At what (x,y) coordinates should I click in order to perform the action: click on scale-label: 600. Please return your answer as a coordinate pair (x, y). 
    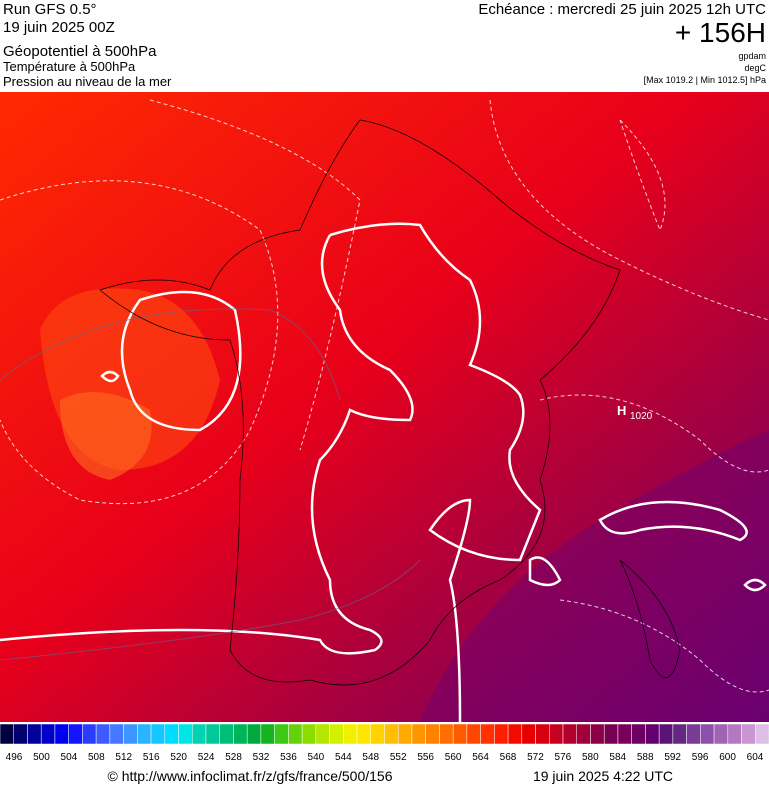
    Looking at the image, I should click on (727, 757).